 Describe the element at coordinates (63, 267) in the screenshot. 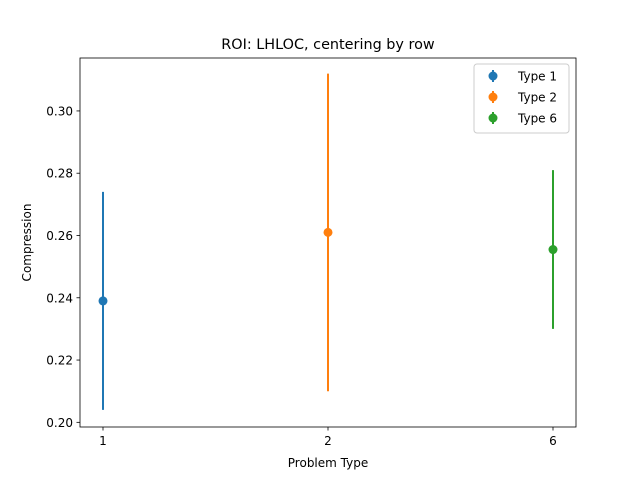

I see `y-axis: 0.20 0.22 0.24 0.26 0.28 0.30` at that location.